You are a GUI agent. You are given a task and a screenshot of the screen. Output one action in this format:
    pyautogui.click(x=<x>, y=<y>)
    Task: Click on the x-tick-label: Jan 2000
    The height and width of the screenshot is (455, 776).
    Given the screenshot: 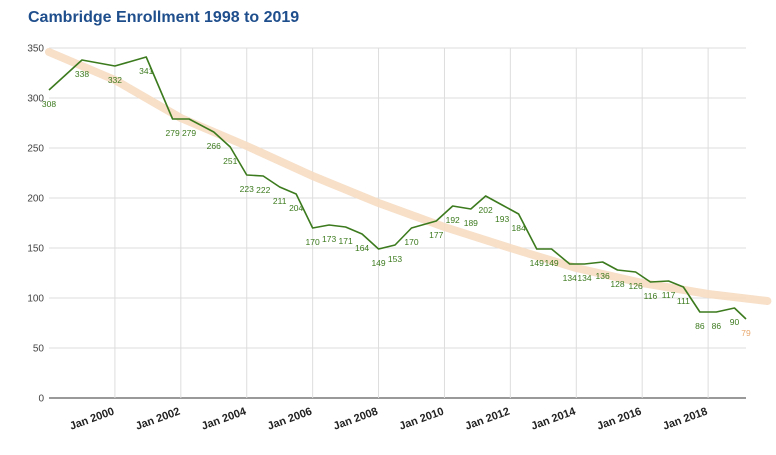 What is the action you would take?
    pyautogui.click(x=92, y=419)
    